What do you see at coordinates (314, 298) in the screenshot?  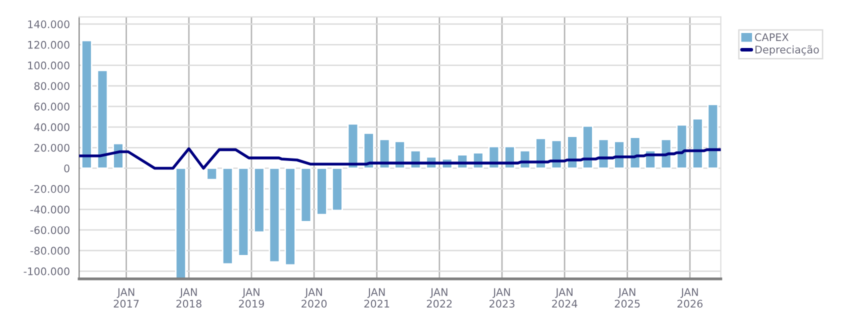 I see `x-tick-label: JAN 2020` at bounding box center [314, 298].